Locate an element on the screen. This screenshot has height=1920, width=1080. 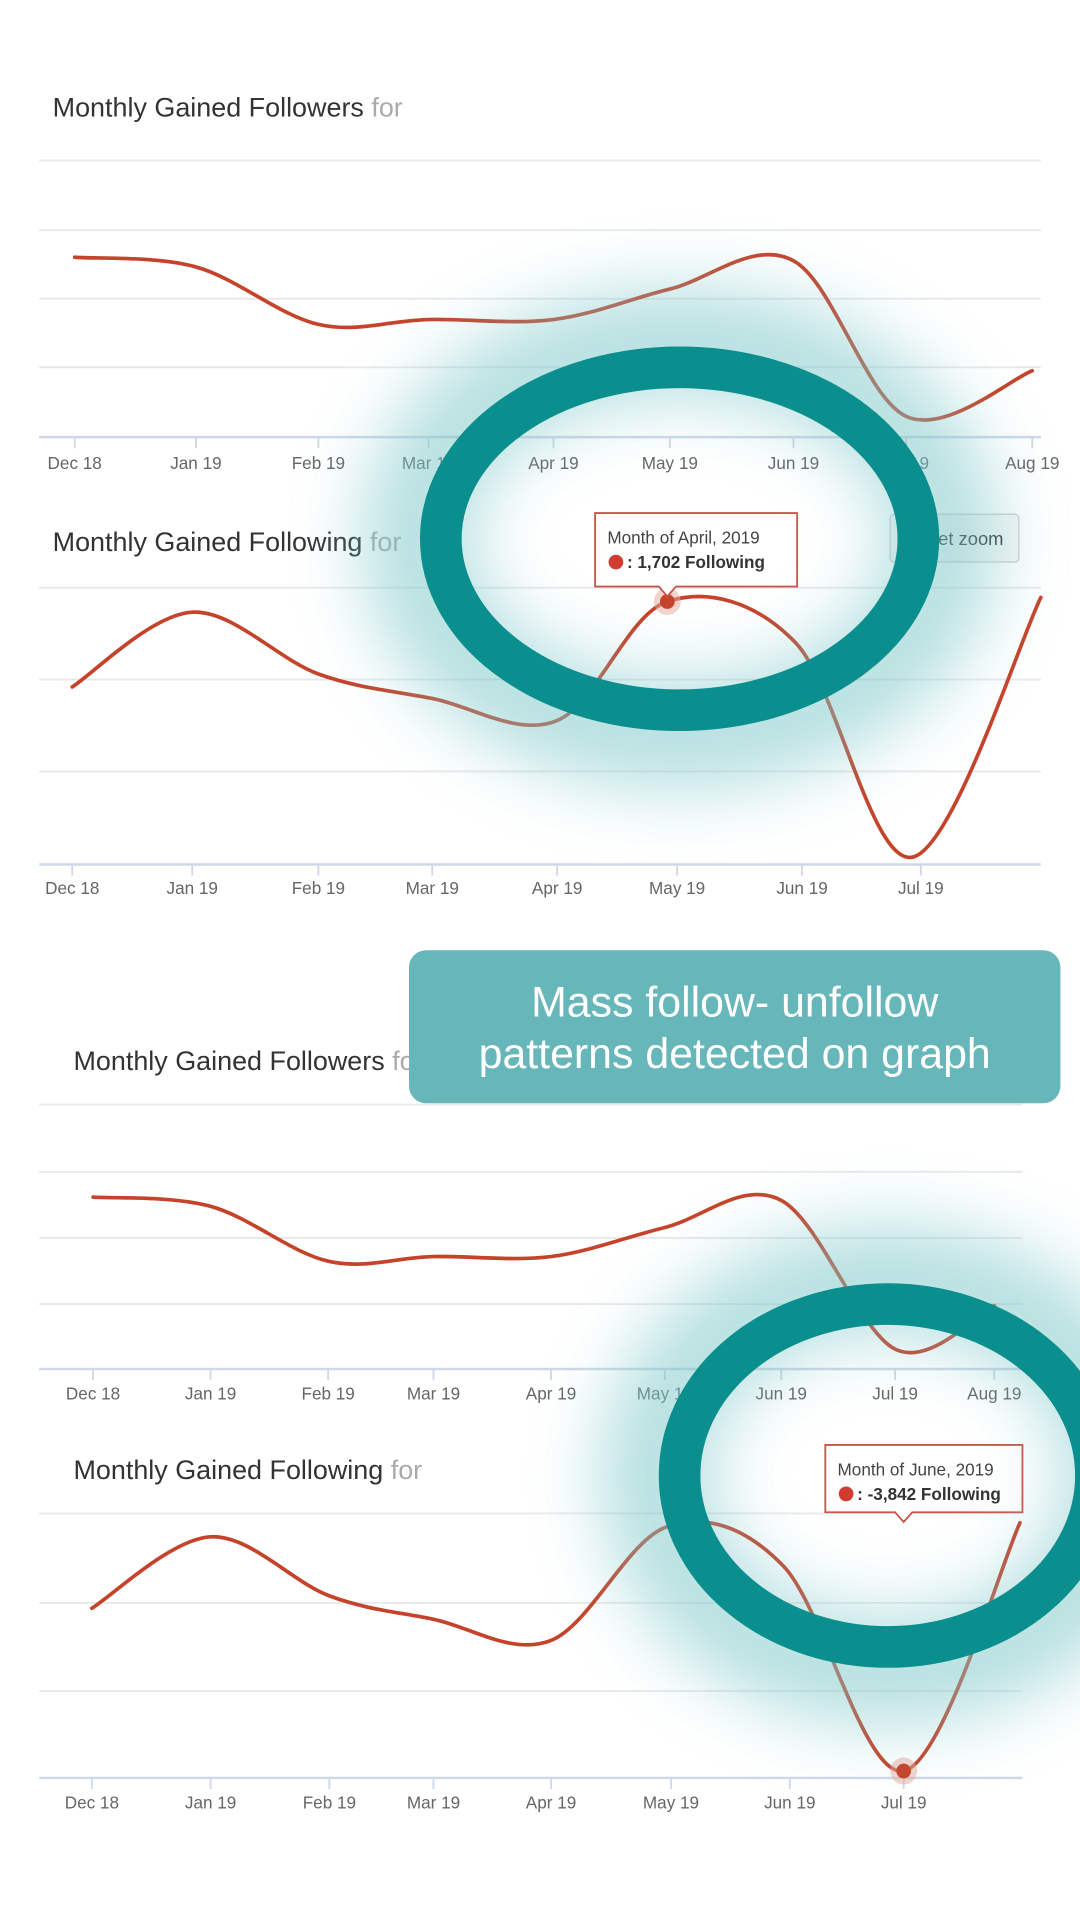
tooltip: Month of April, 2019 : 1,702 Following is located at coordinates (696, 555).